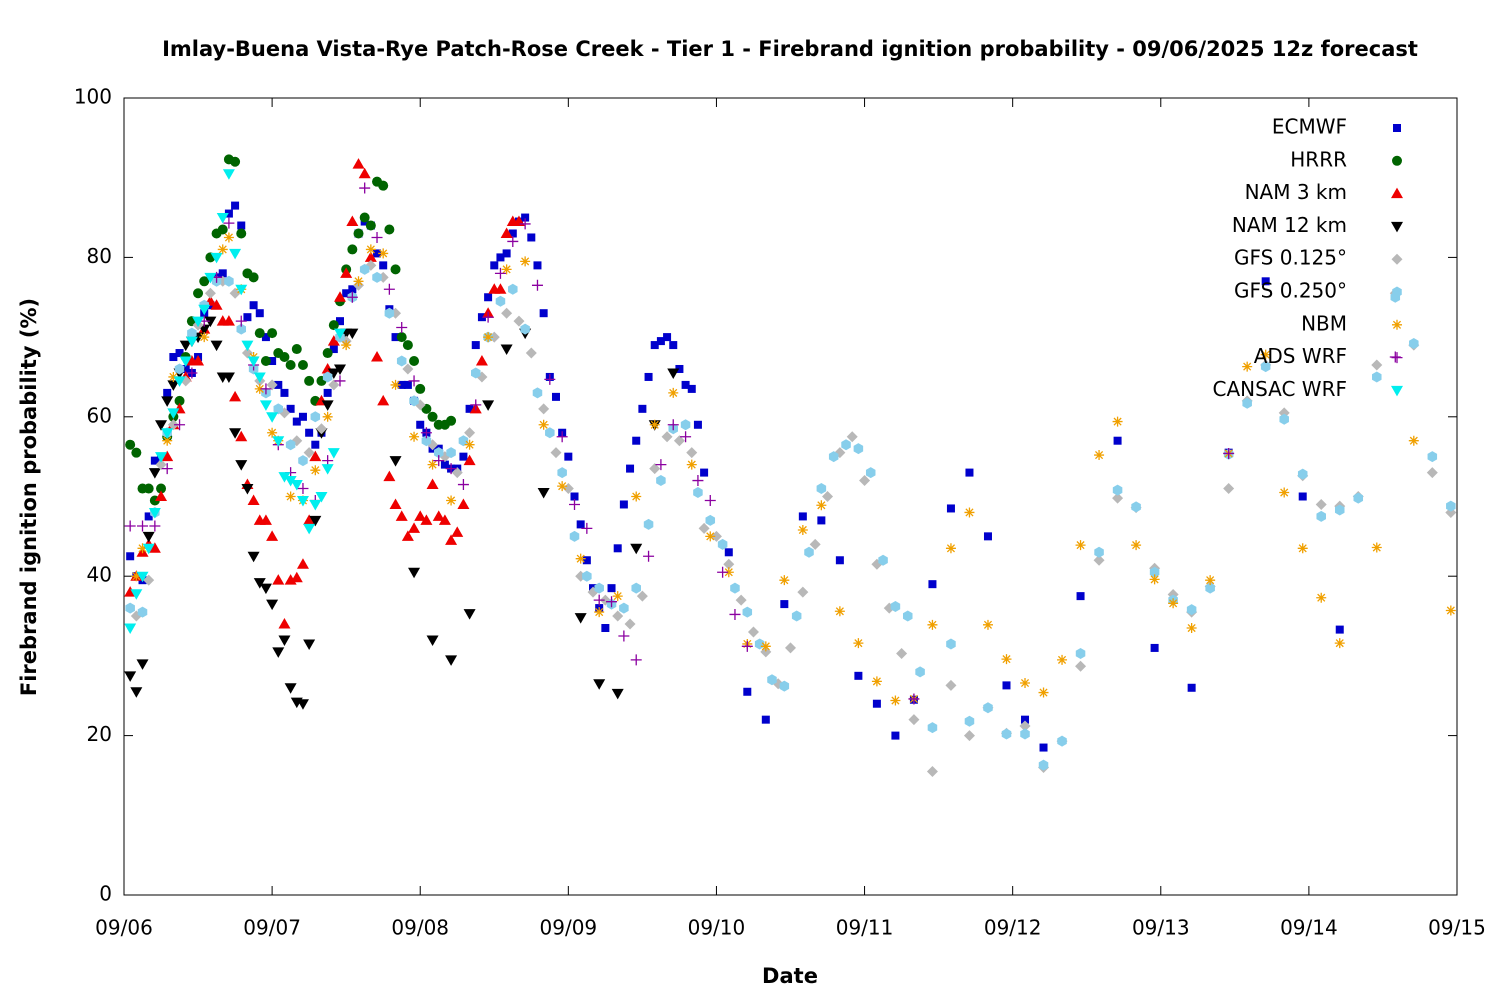 Image resolution: width=1500 pixels, height=1000 pixels. Describe the element at coordinates (1397, 128) in the screenshot. I see `legend-marker` at that location.